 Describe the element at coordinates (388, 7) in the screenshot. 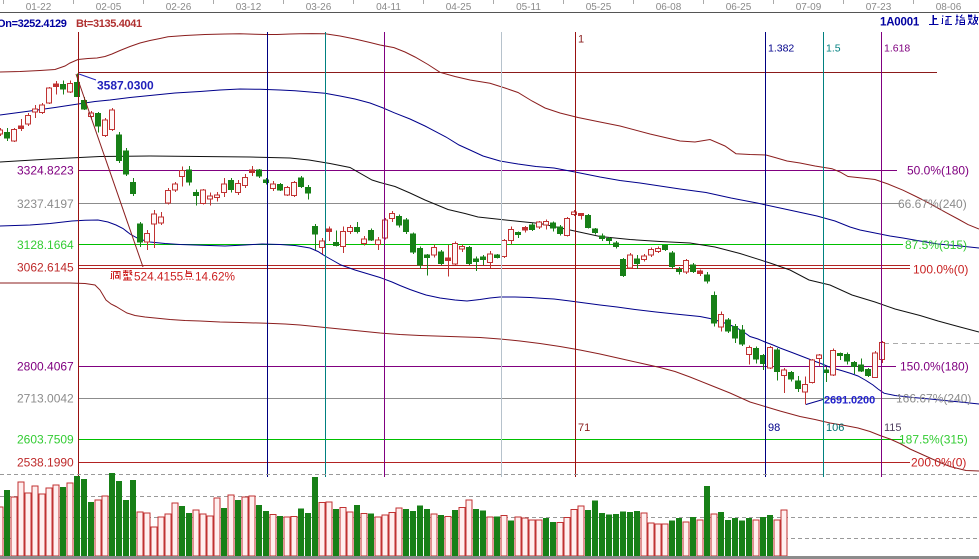

I see `svg-text: 04-11` at that location.